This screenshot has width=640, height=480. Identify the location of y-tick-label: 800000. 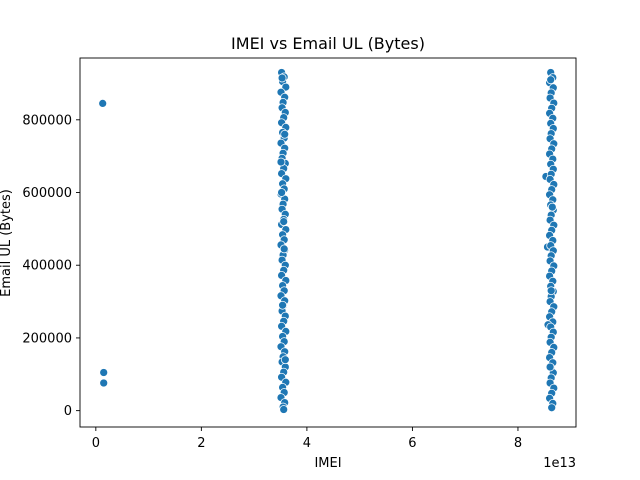
(47, 120).